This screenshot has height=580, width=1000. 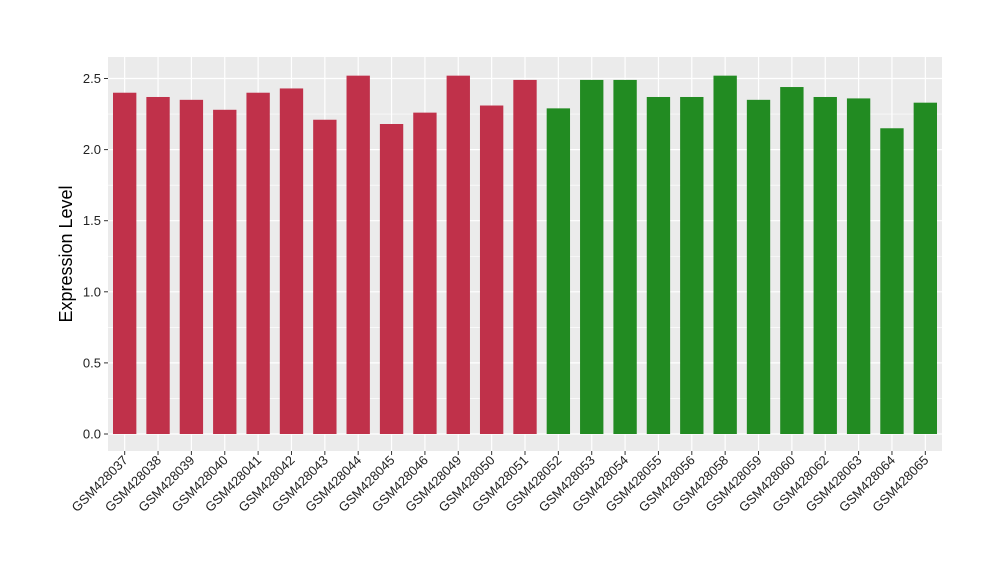 I want to click on bar-GSM428041, so click(x=258, y=263).